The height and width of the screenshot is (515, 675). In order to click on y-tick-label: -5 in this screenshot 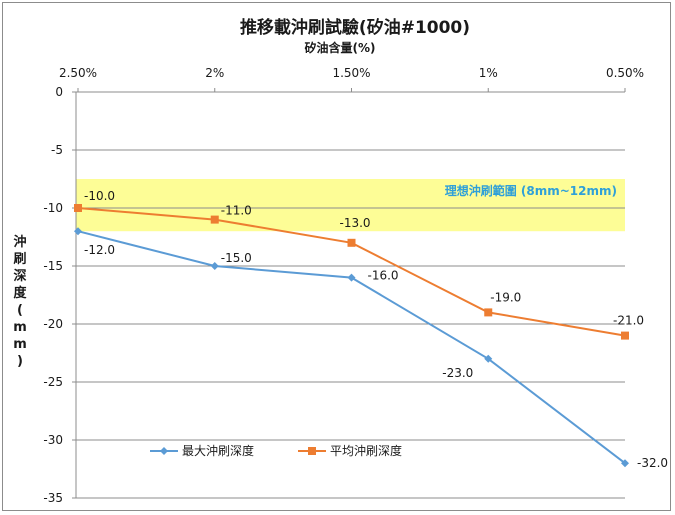, I will do `click(57, 150)`.